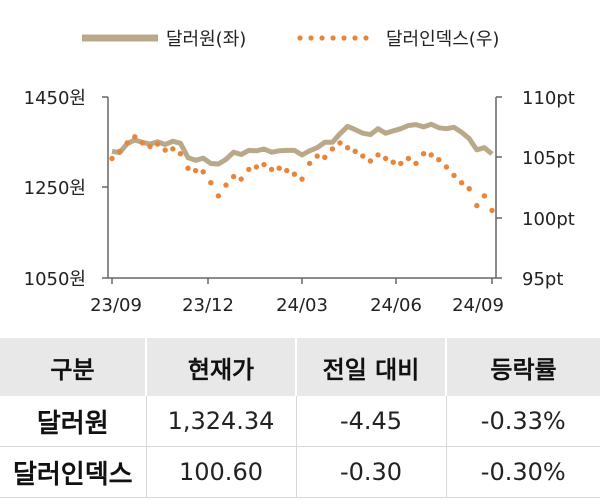 This screenshot has width=600, height=504. What do you see at coordinates (221, 367) in the screenshot?
I see `header-current-price: 현재가` at bounding box center [221, 367].